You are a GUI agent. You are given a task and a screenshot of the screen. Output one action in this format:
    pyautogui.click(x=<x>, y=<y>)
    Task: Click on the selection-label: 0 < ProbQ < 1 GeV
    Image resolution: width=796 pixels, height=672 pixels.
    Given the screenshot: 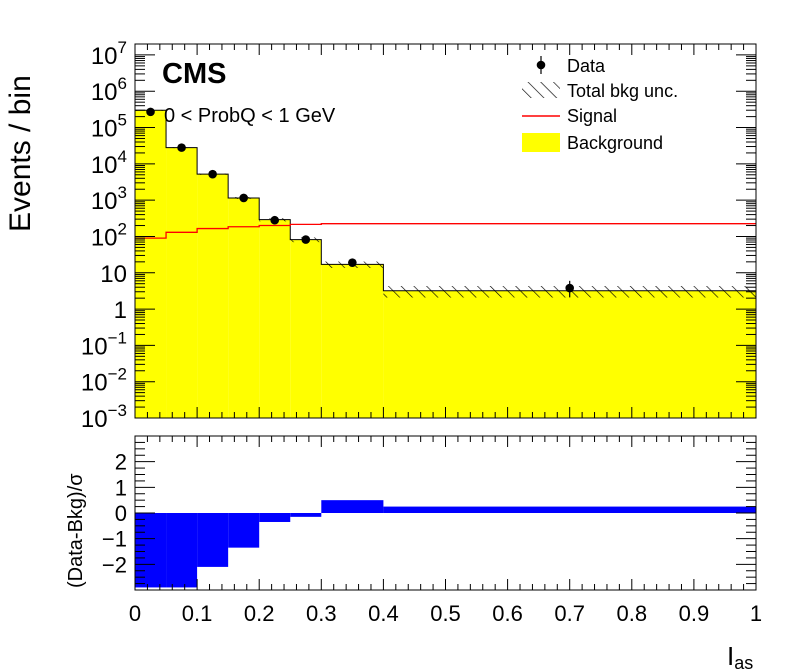 What is the action you would take?
    pyautogui.click(x=250, y=116)
    